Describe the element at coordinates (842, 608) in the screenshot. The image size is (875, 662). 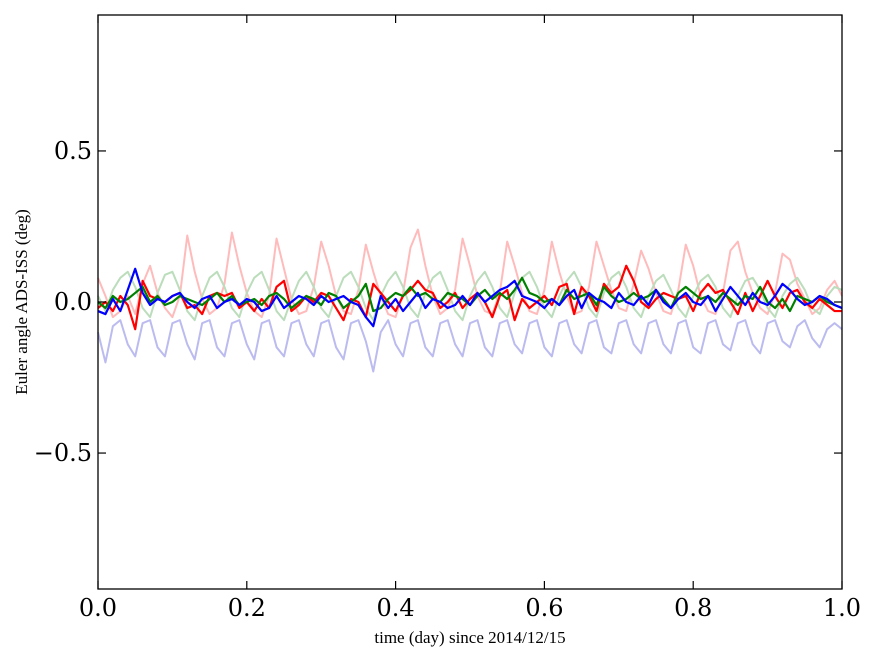
I see `x-tick-label: 1.0` at that location.